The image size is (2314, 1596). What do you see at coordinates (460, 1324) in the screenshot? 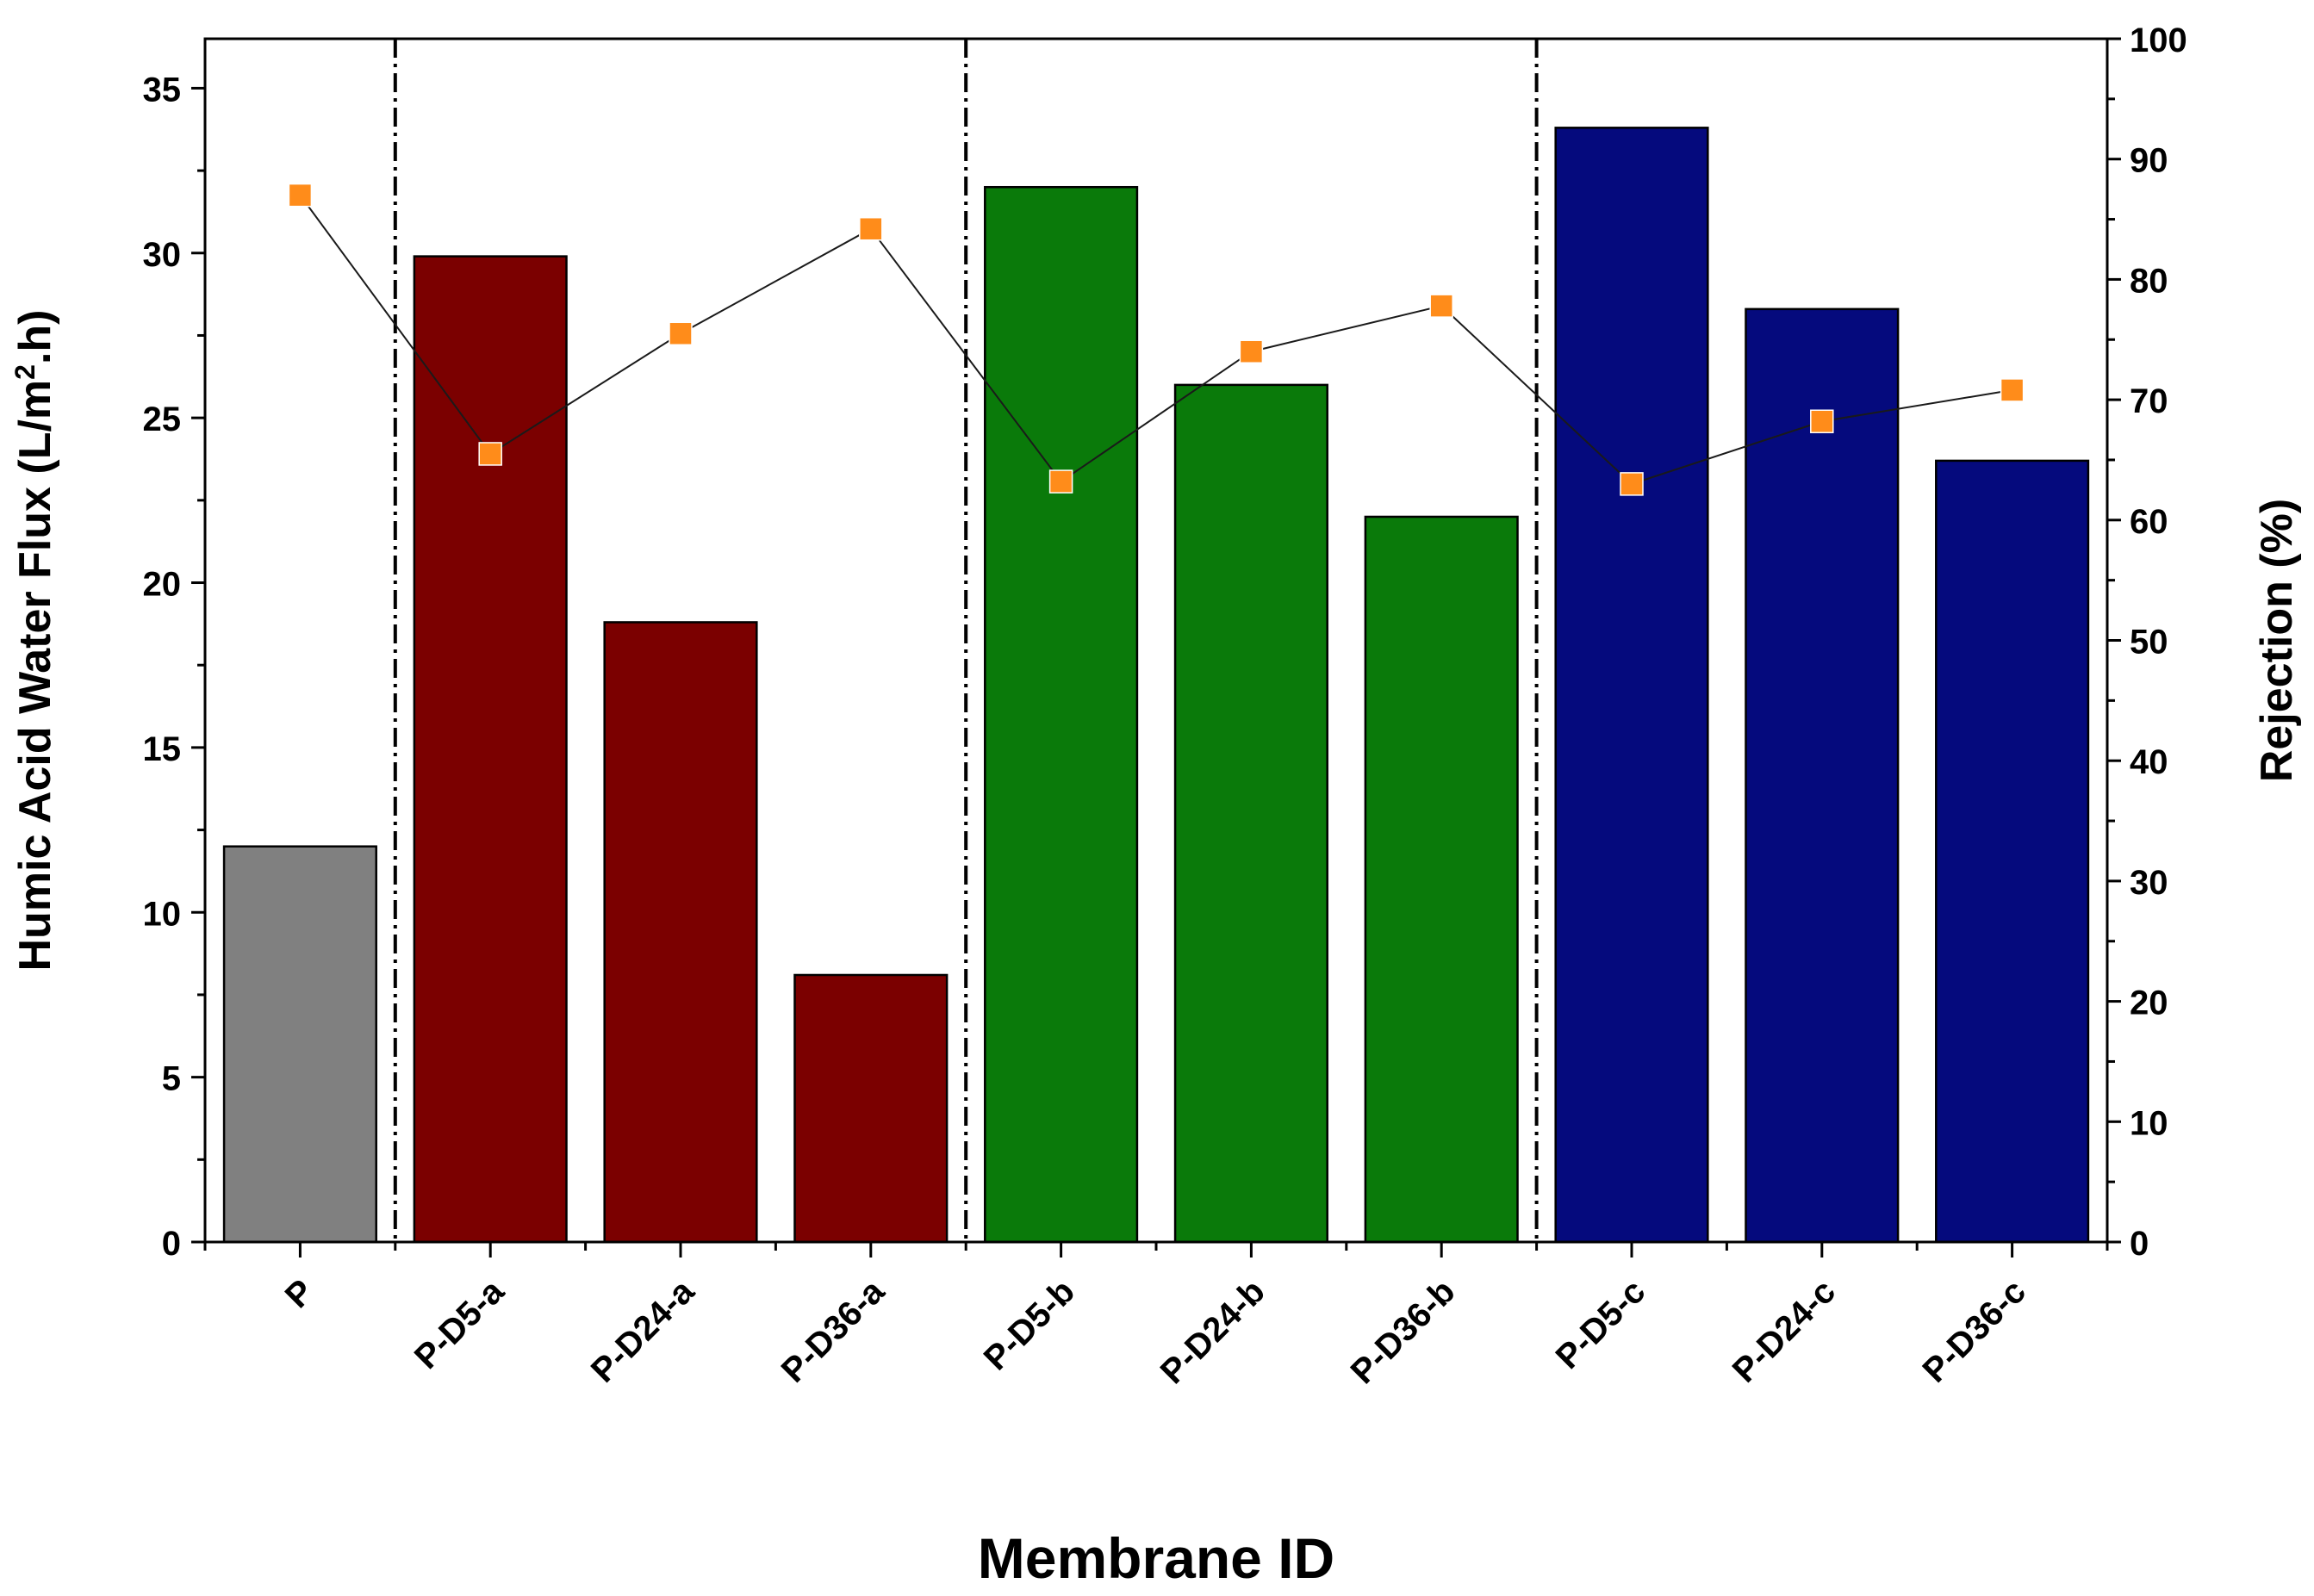
I see `x-tick-label: P-D5-a` at bounding box center [460, 1324].